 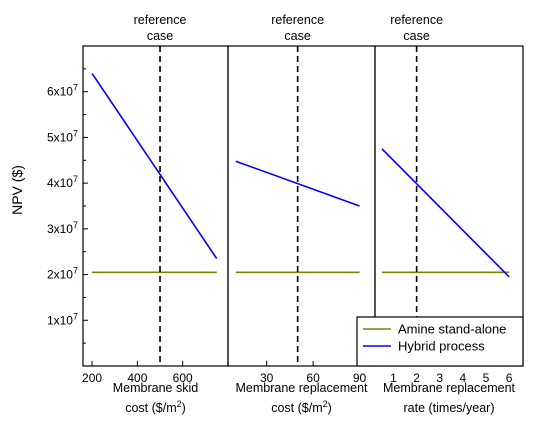 What do you see at coordinates (452, 329) in the screenshot?
I see `legend-label: Amine stand-alone` at bounding box center [452, 329].